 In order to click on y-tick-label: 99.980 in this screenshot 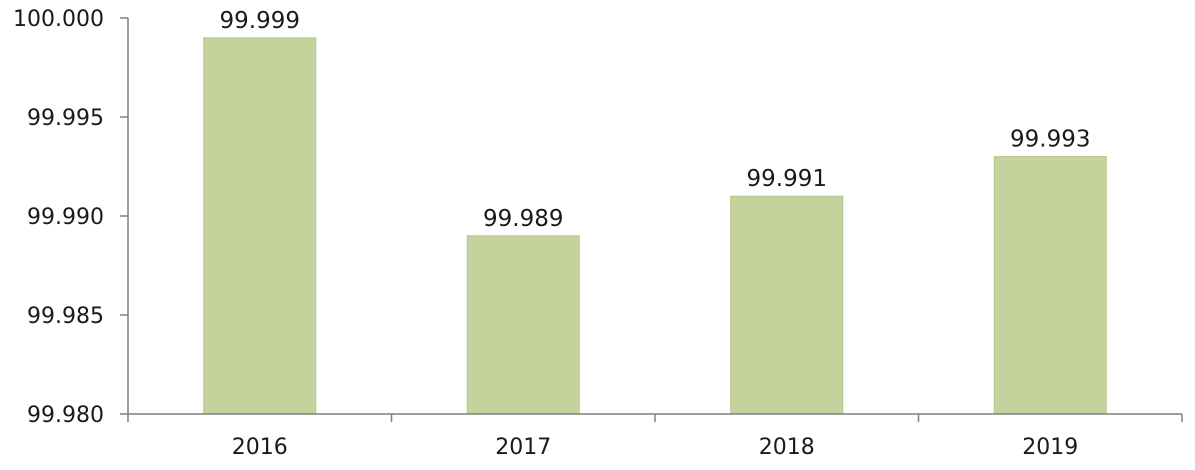, I will do `click(65, 415)`.